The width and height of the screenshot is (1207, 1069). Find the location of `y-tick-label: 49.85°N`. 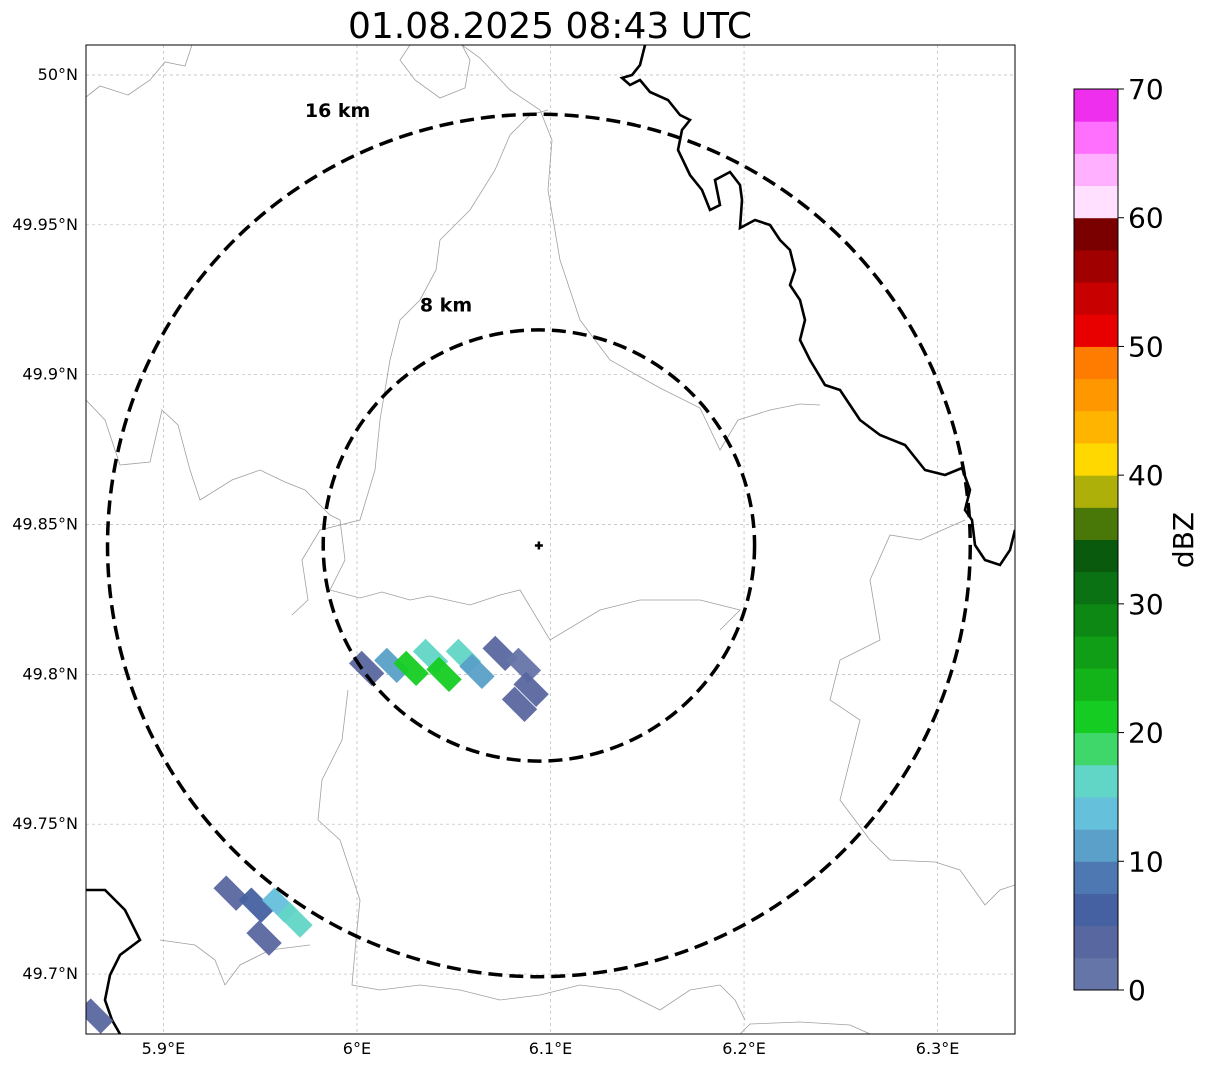

y-tick-label: 49.85°N is located at coordinates (45, 524).